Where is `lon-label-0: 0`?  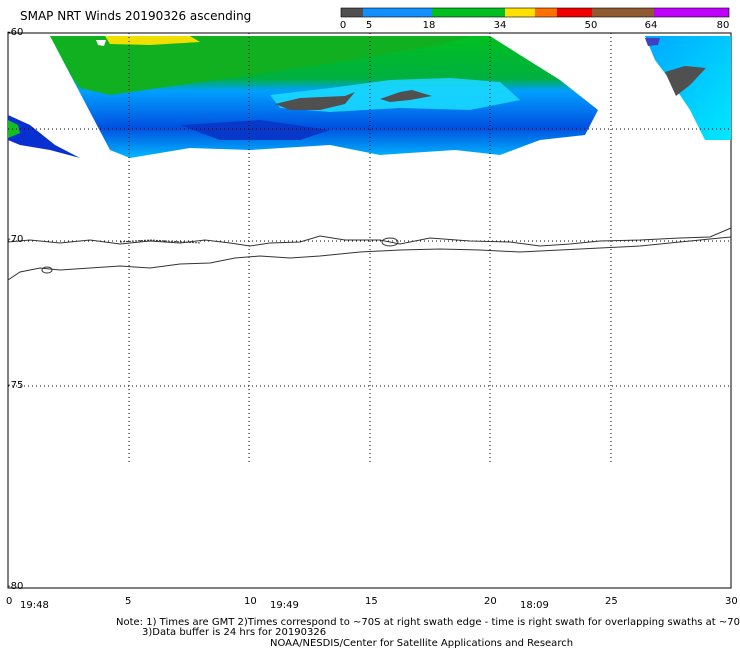 lon-label-0: 0 is located at coordinates (9, 601).